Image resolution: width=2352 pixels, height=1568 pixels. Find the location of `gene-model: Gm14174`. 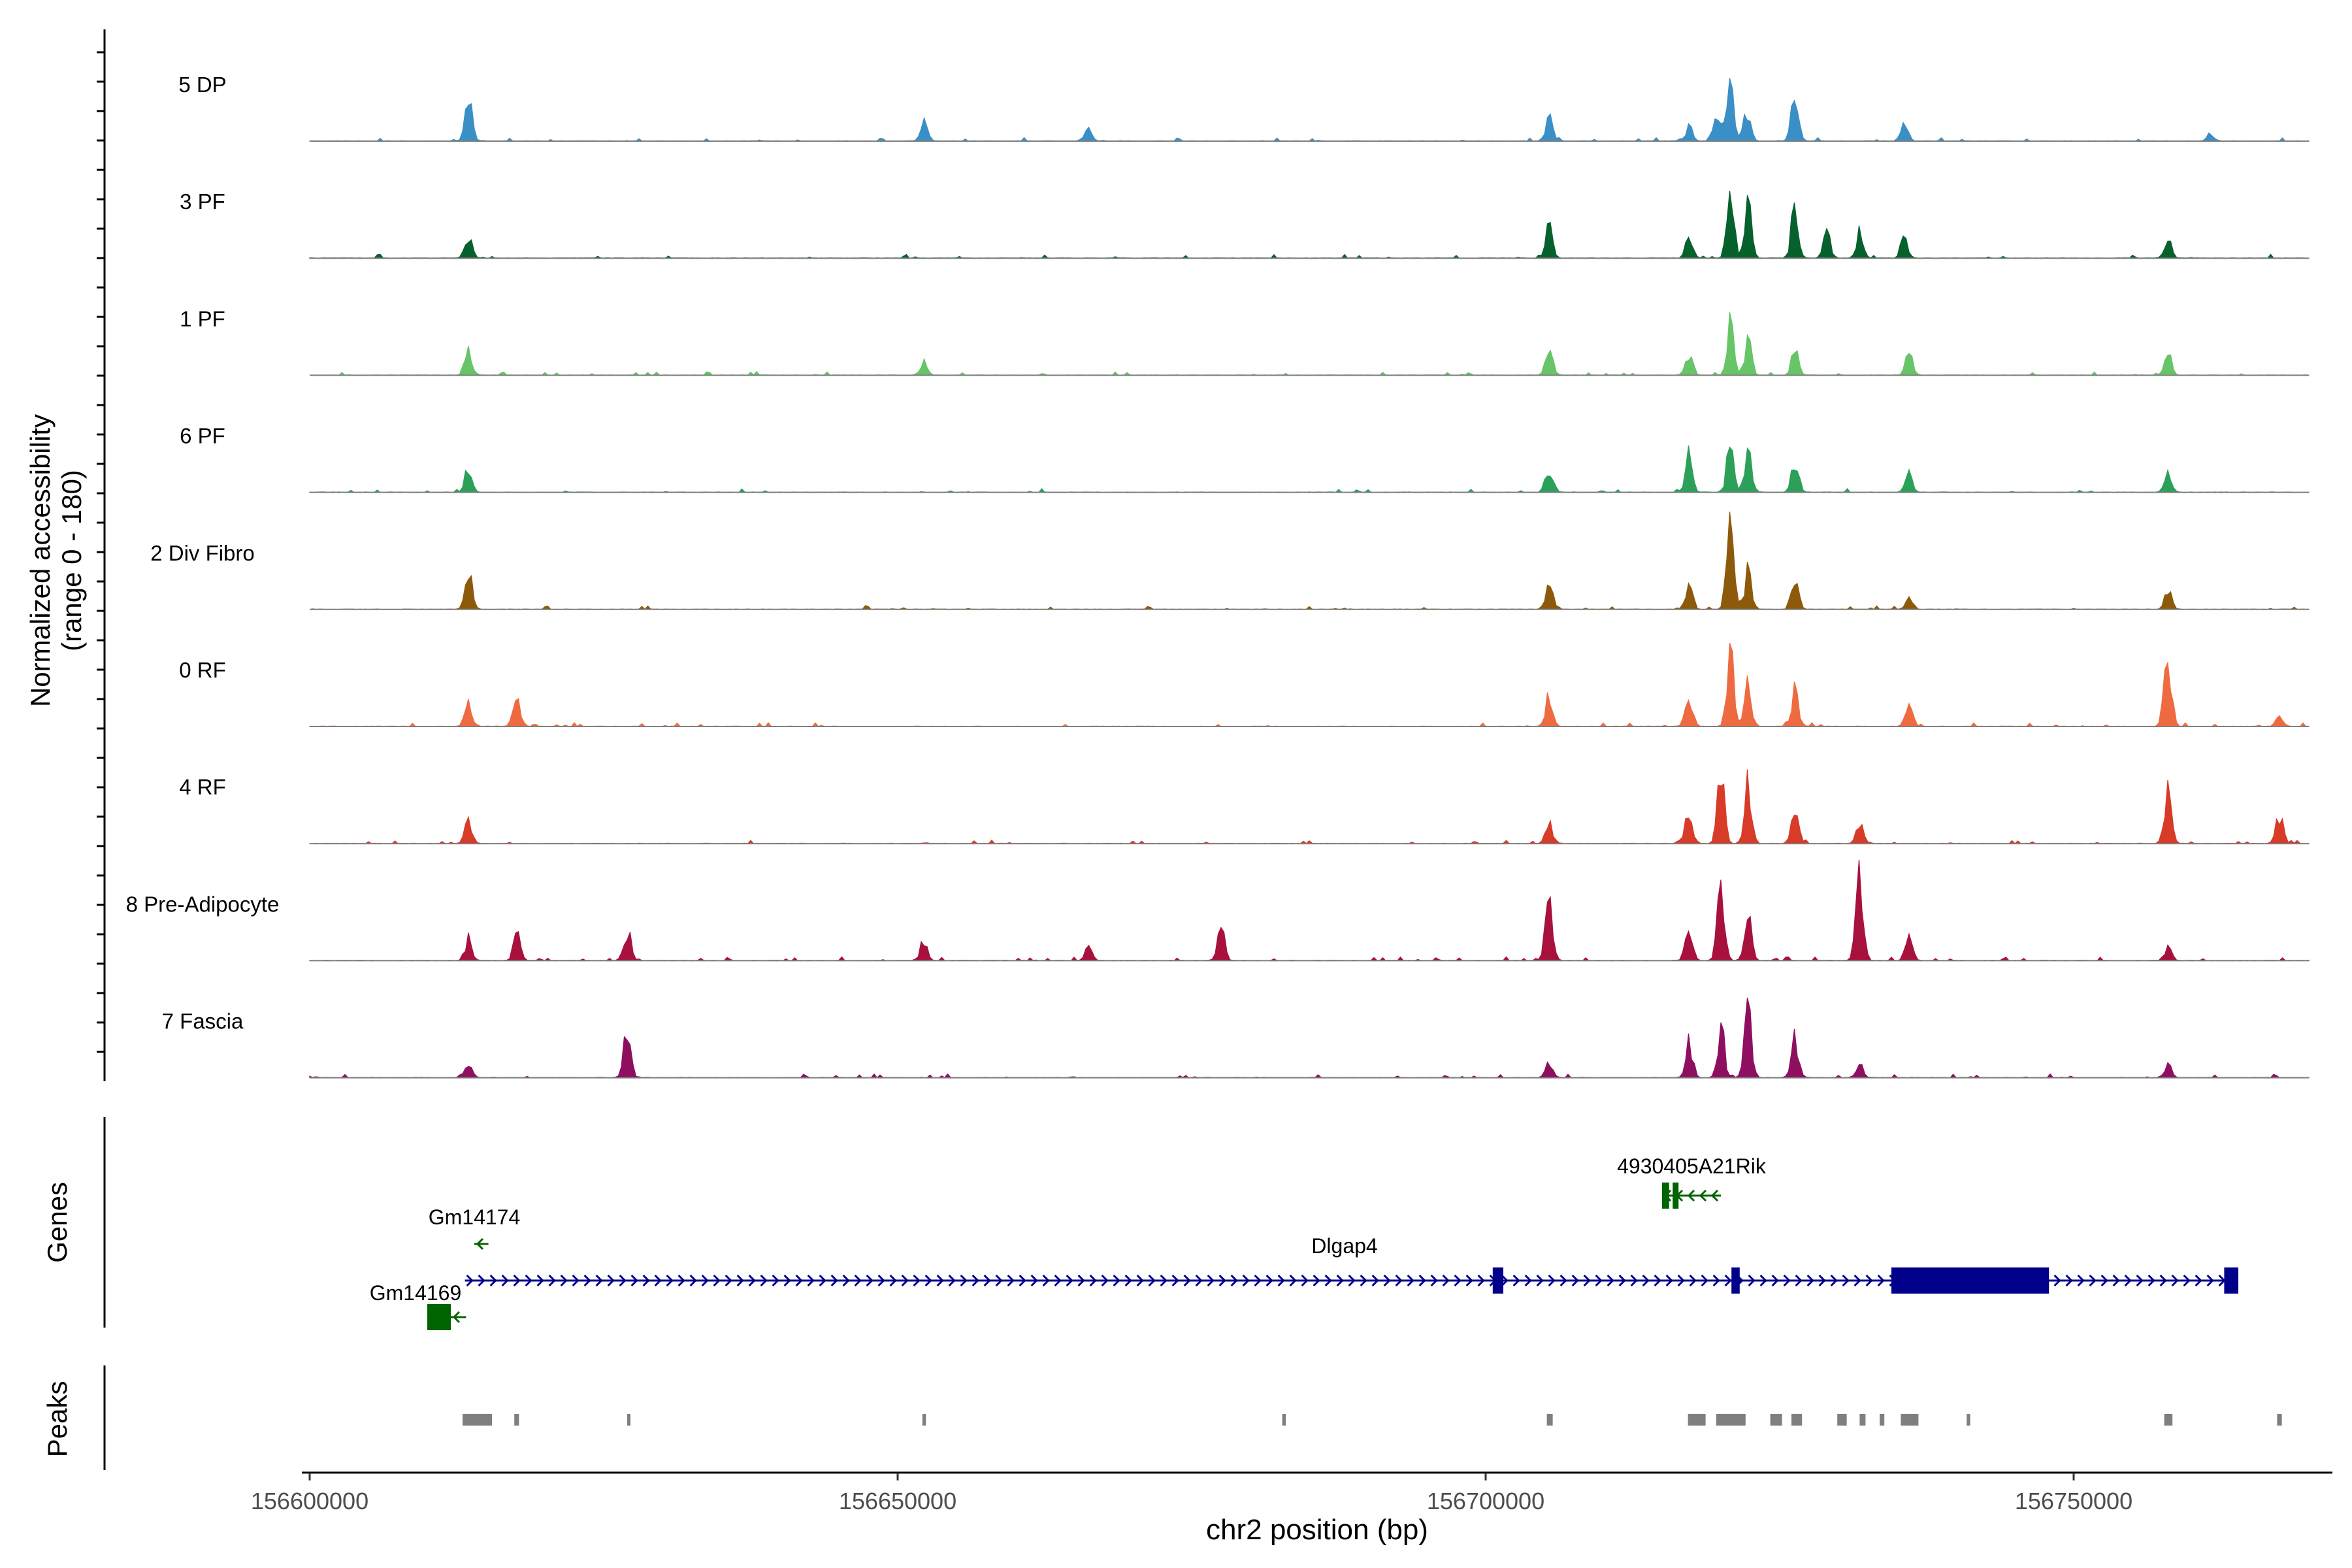

gene-model: Gm14174 is located at coordinates (475, 1227).